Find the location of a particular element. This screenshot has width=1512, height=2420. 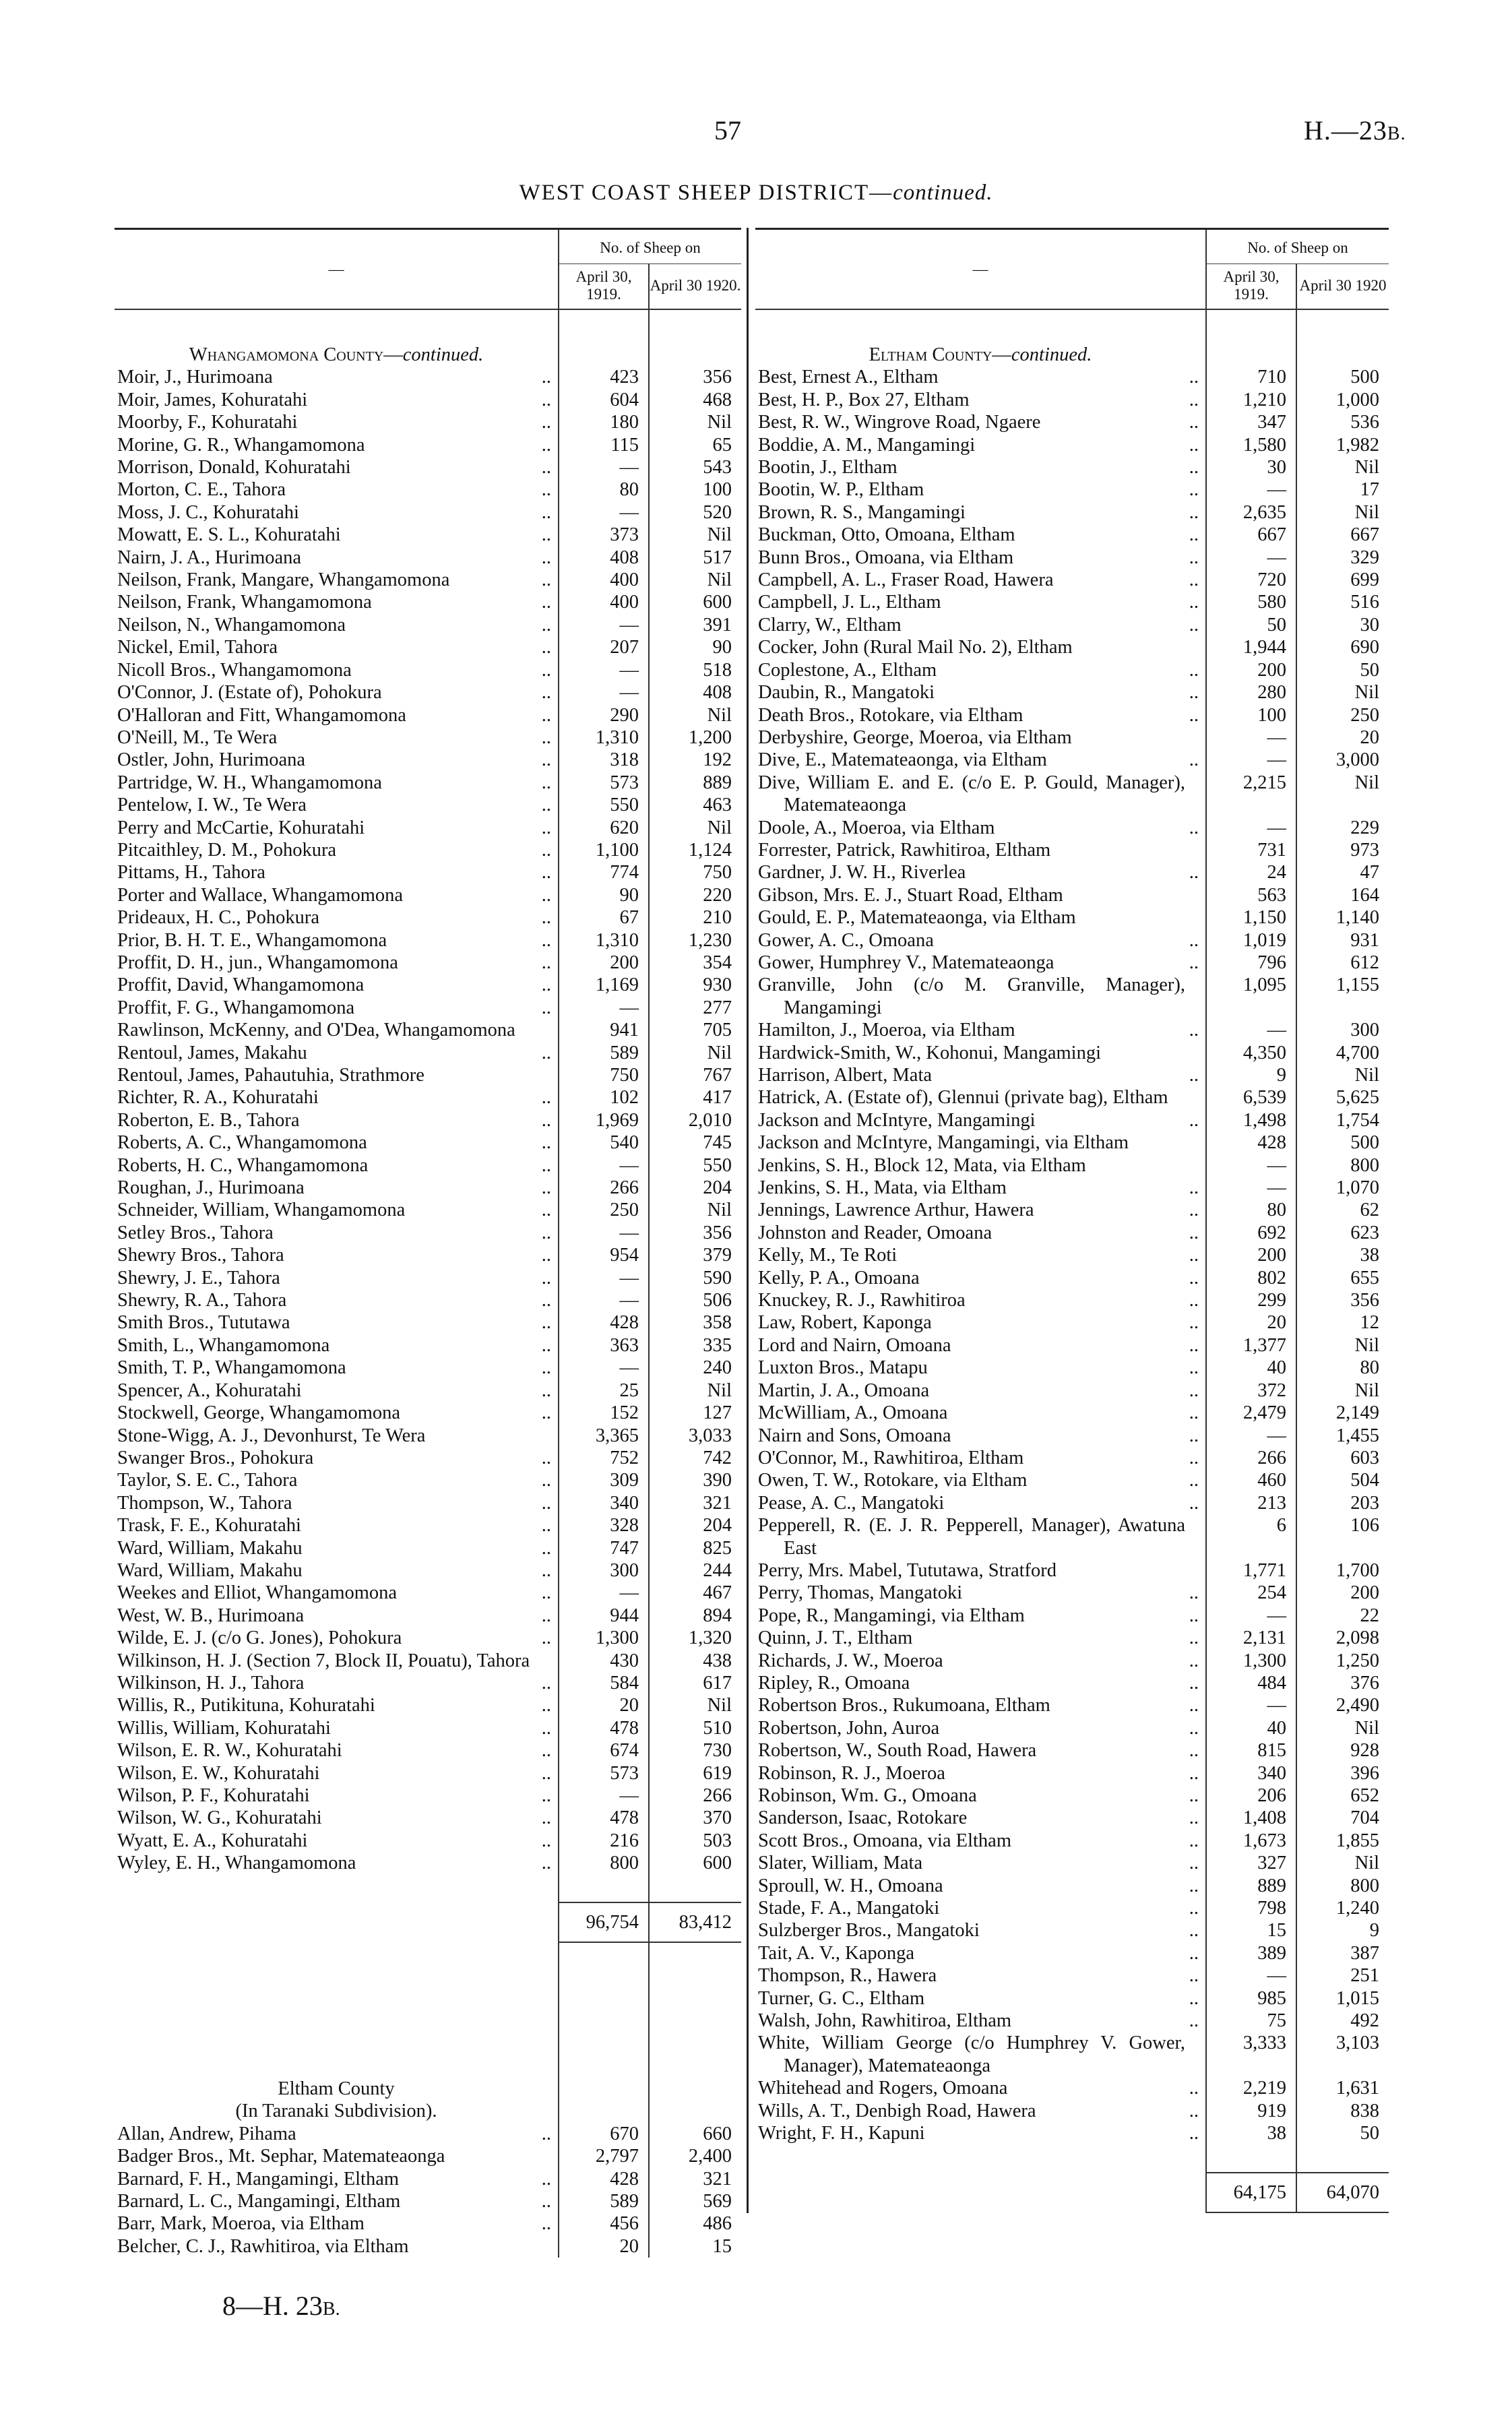

holder-name-text: Neilson, Frank, Whangamomona is located at coordinates (245, 602).